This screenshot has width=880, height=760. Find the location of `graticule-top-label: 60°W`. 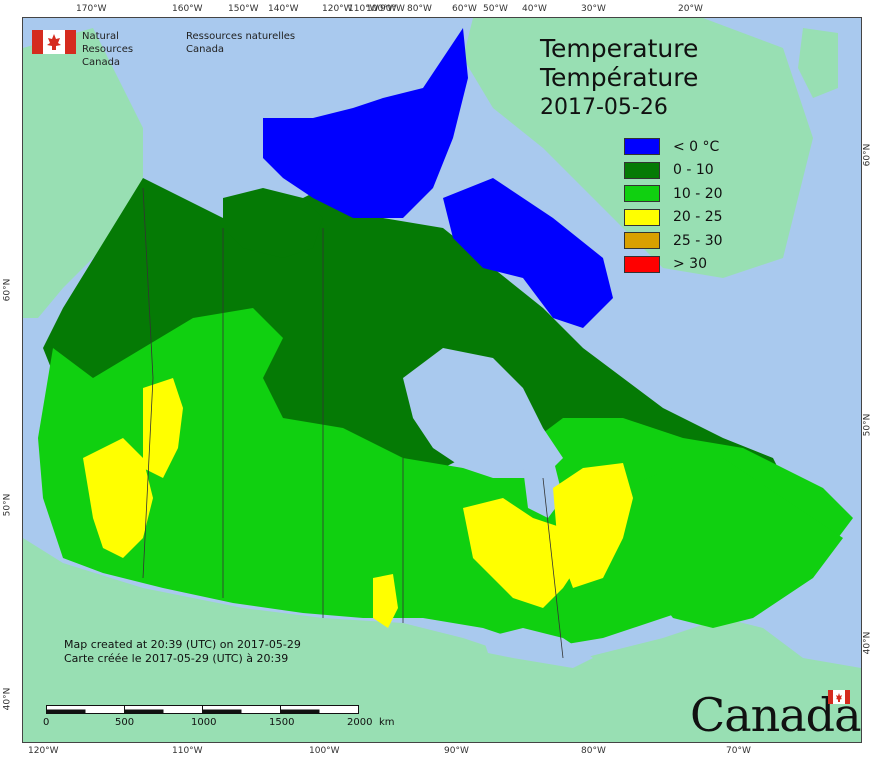

graticule-top-label: 60°W is located at coordinates (464, 9).